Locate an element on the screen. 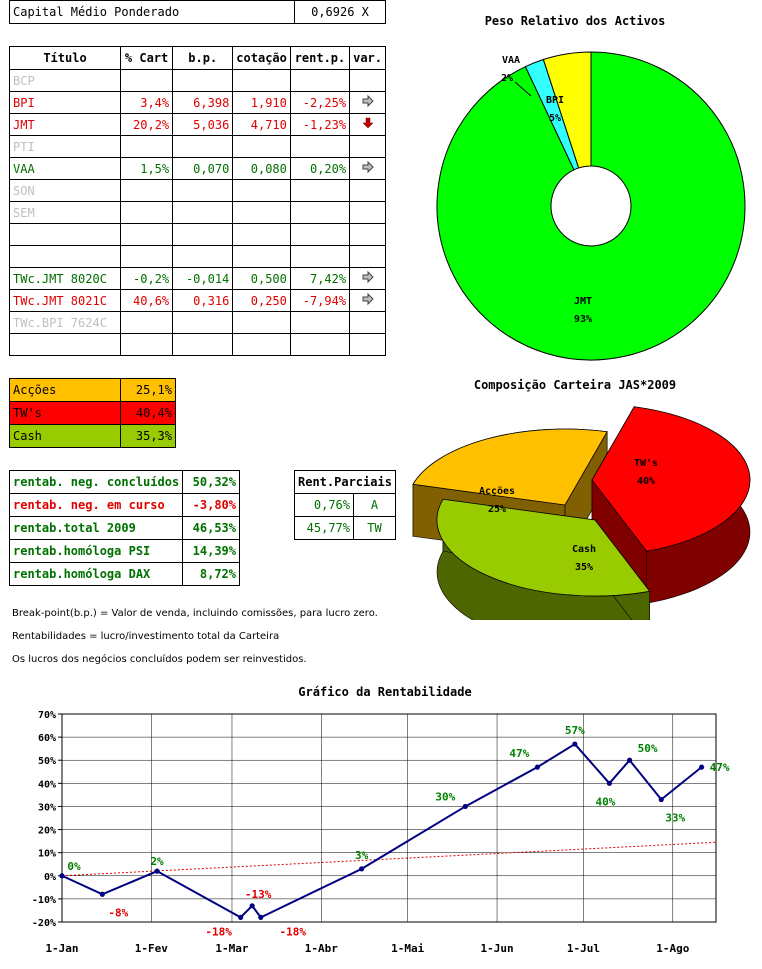 This screenshot has height=969, width=762. y-tick-label: 10% is located at coordinates (47, 854).